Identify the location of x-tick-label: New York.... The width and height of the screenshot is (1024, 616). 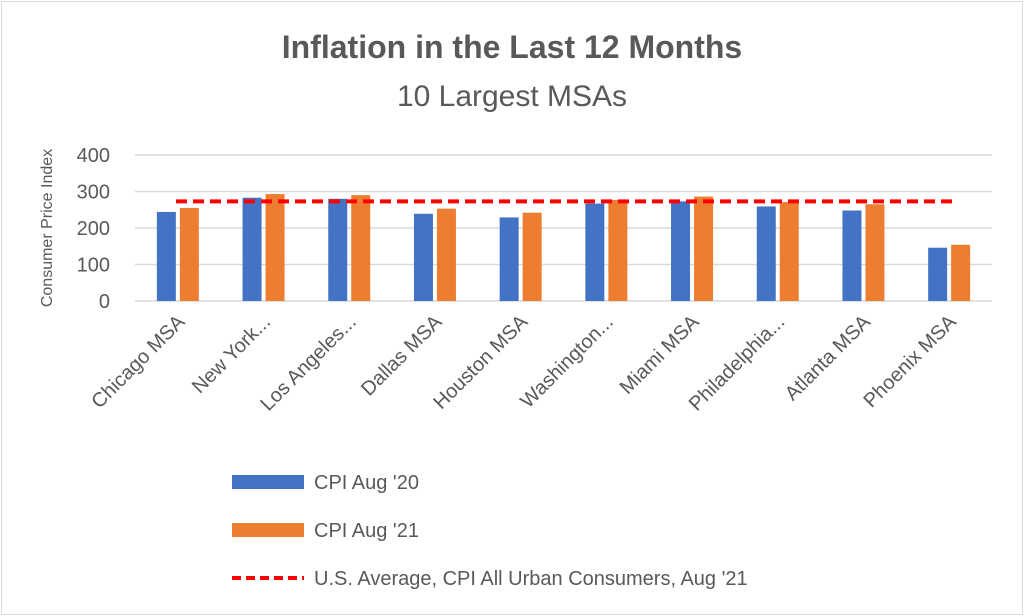
(231, 354).